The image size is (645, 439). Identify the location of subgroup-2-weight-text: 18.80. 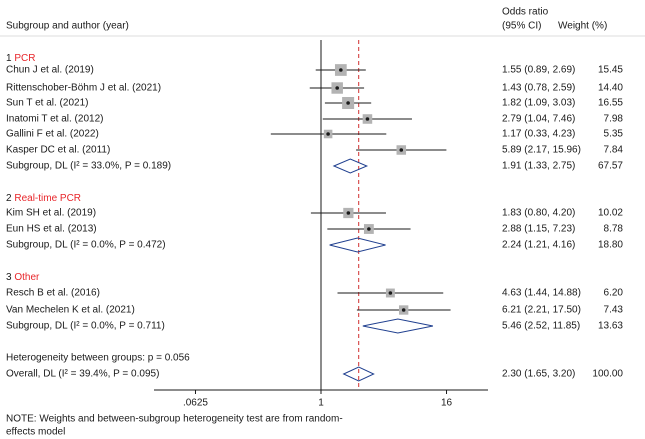
(610, 245).